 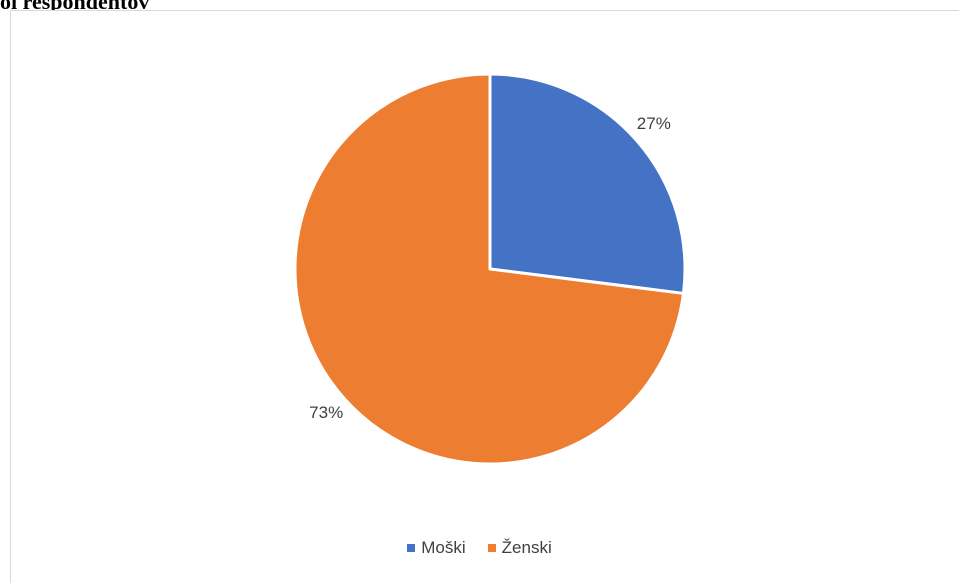 I want to click on legend-label-2: Ženski, so click(x=526, y=547).